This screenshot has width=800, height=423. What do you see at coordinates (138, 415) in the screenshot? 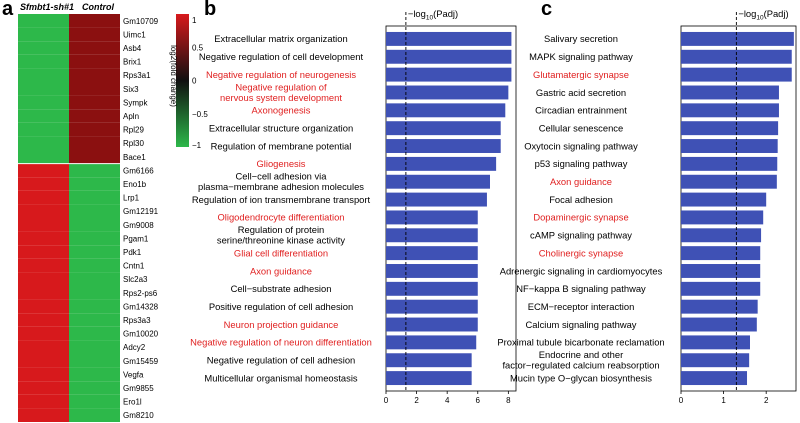
I see `heatmap-gene-label: Gm8210` at bounding box center [138, 415].